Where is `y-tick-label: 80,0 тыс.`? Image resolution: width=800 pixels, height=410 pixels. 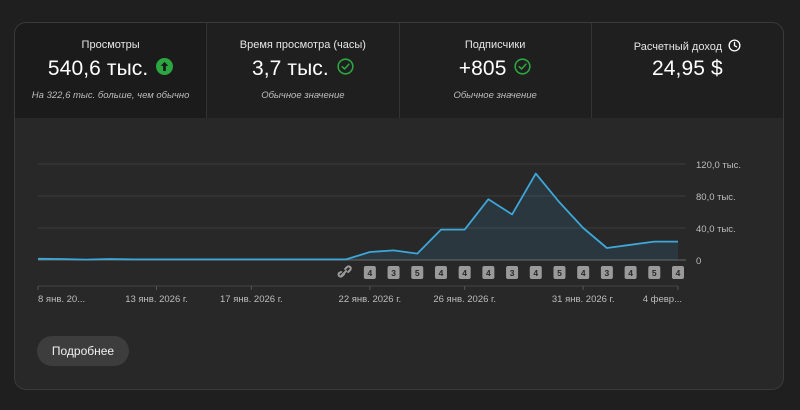
y-tick-label: 80,0 тыс. is located at coordinates (716, 197).